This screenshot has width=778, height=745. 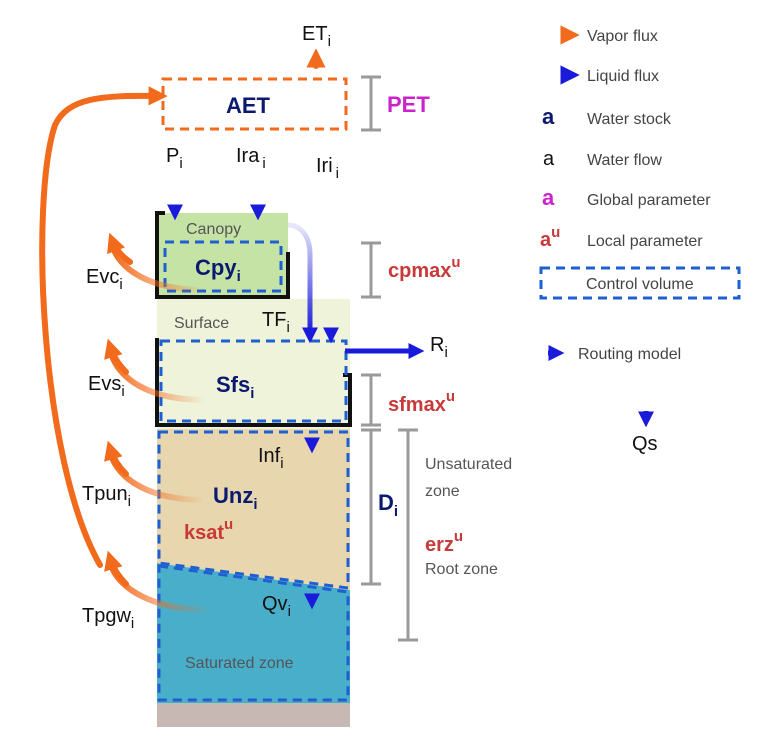 I want to click on erz-bracket, so click(x=408, y=535).